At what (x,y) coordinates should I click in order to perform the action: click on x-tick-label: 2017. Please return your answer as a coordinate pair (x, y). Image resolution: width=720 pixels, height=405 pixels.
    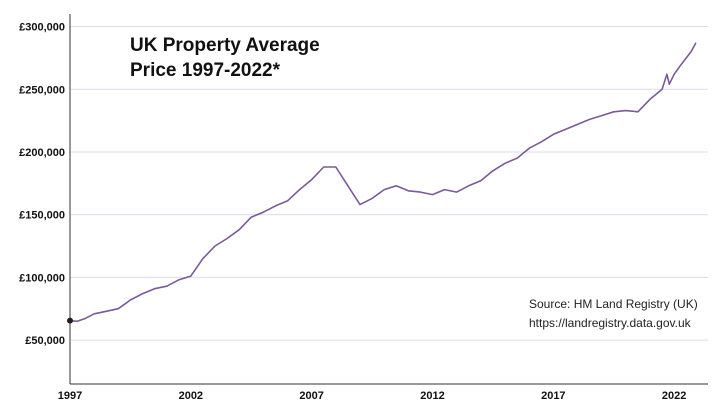
    Looking at the image, I should click on (553, 396).